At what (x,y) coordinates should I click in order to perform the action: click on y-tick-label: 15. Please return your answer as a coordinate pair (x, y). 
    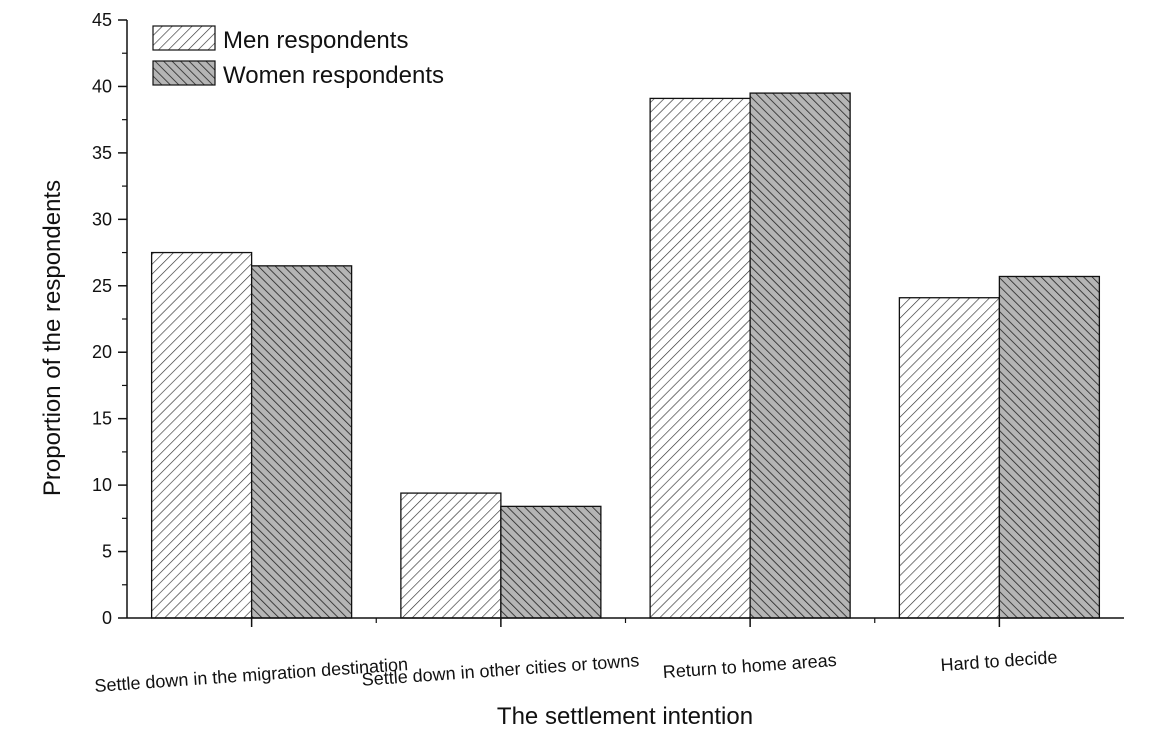
    Looking at the image, I should click on (102, 419).